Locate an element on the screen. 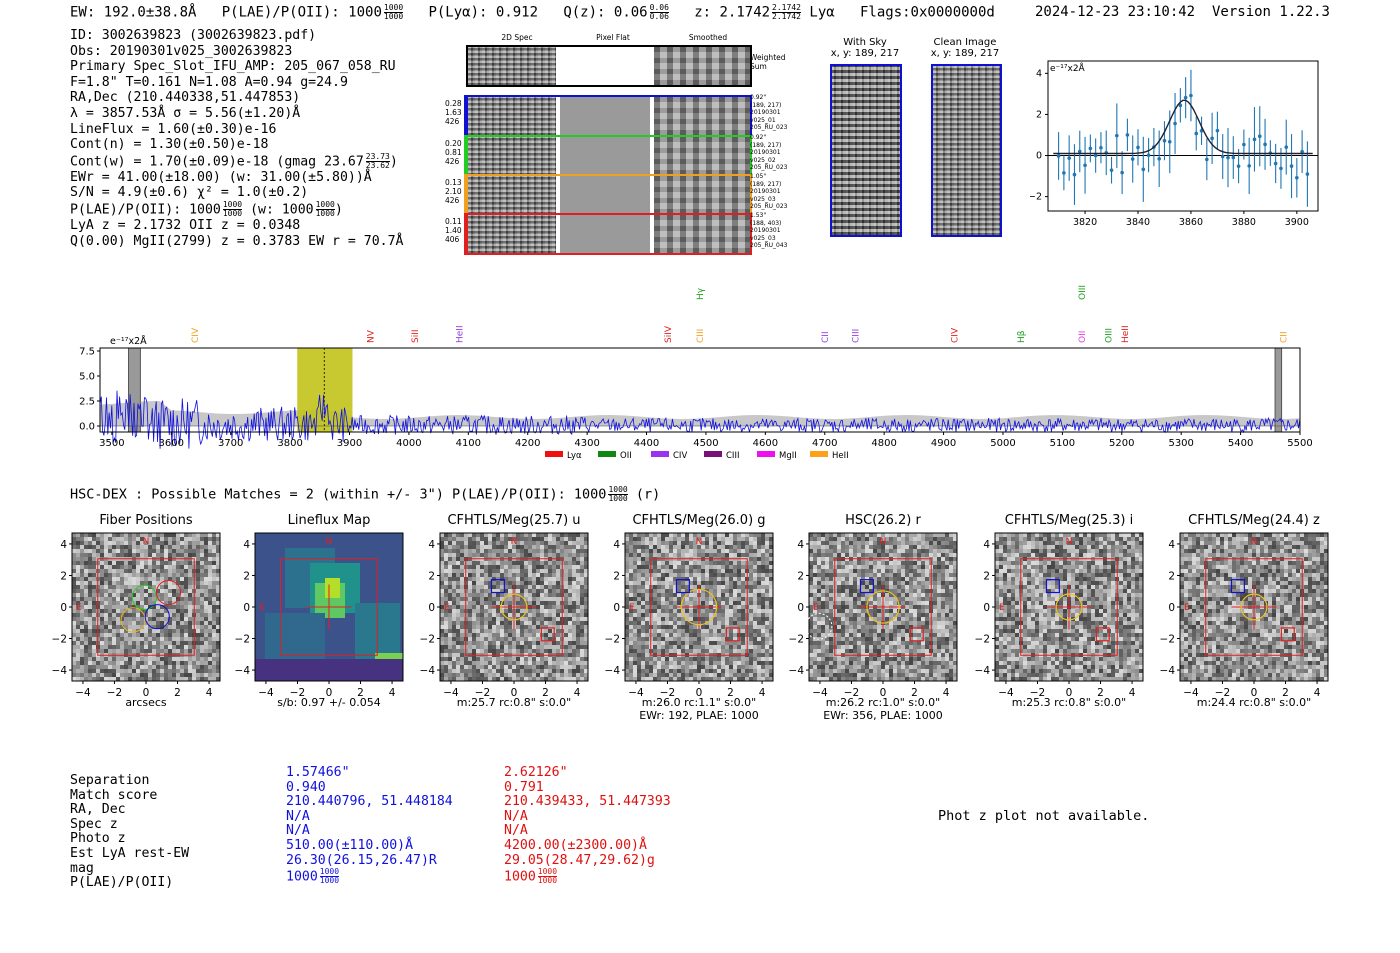 This screenshot has height=953, width=1400. header-line: Lyα is located at coordinates (822, 12).